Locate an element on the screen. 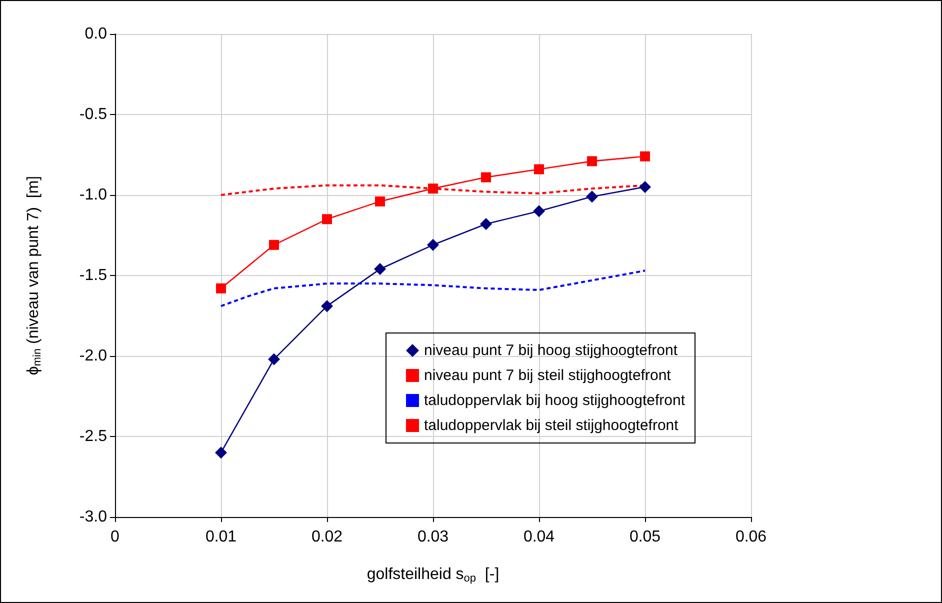 The width and height of the screenshot is (942, 603). x-tick-label: 0.01 is located at coordinates (221, 537).